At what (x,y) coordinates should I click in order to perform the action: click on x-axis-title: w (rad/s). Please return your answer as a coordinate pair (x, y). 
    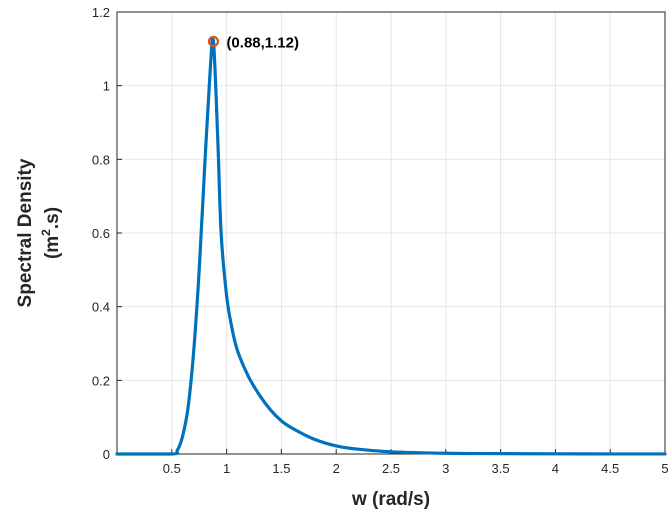
    Looking at the image, I should click on (390, 499).